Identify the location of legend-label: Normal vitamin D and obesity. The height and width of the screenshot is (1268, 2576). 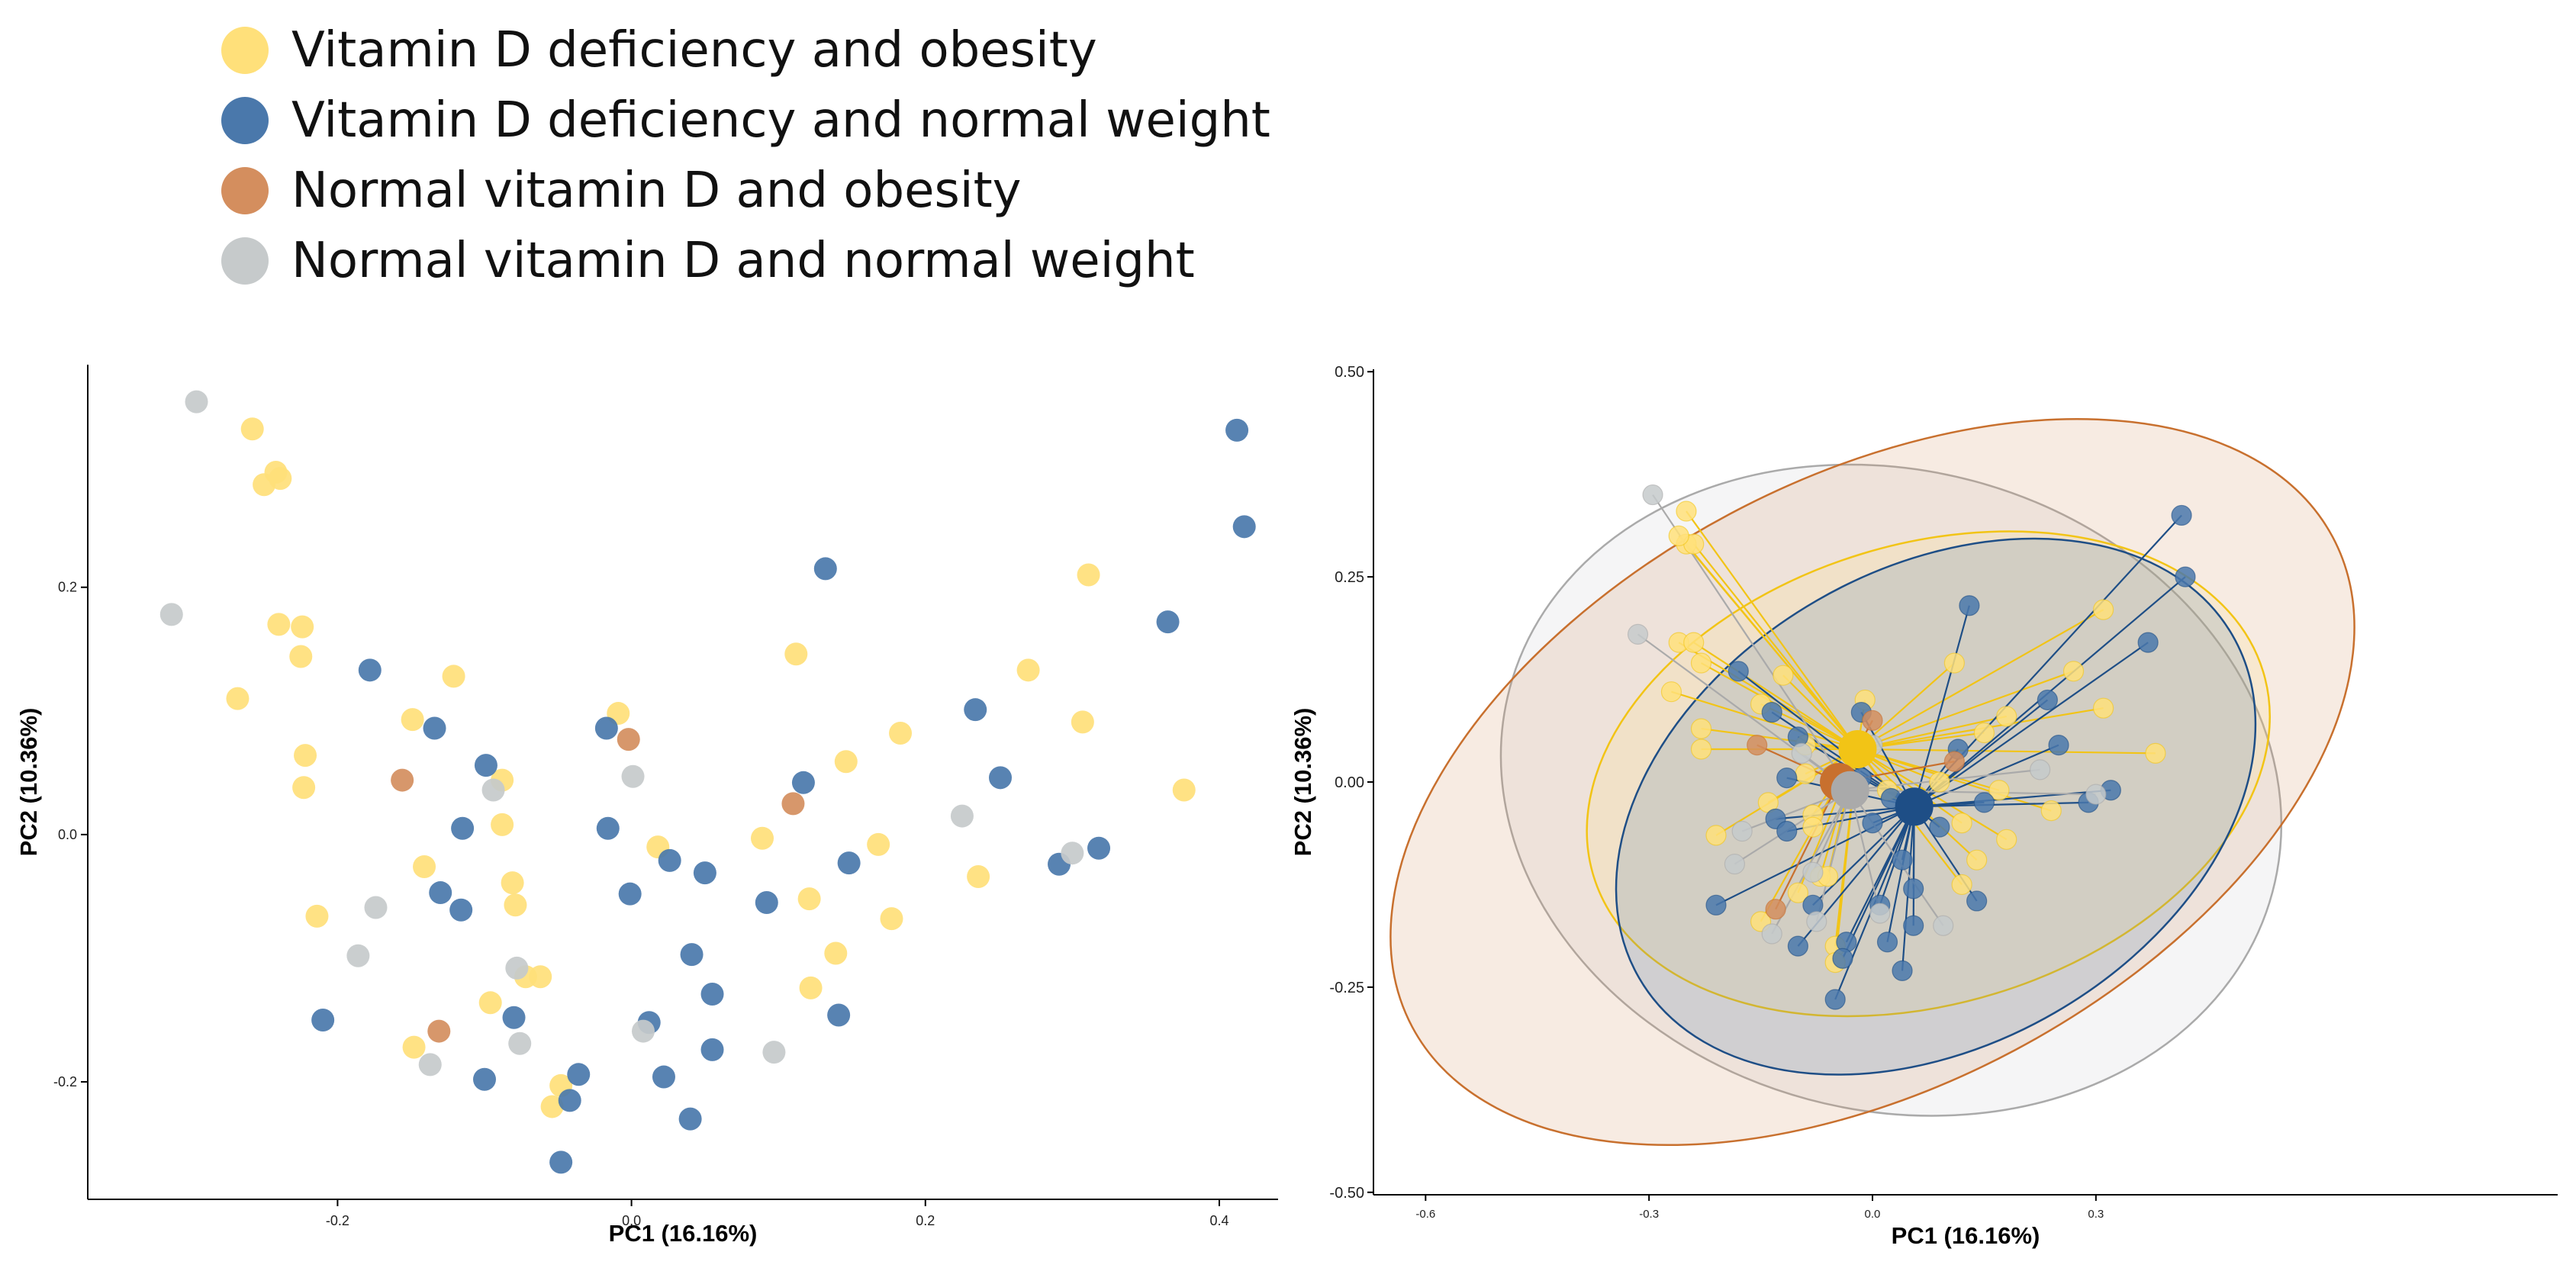
(656, 191).